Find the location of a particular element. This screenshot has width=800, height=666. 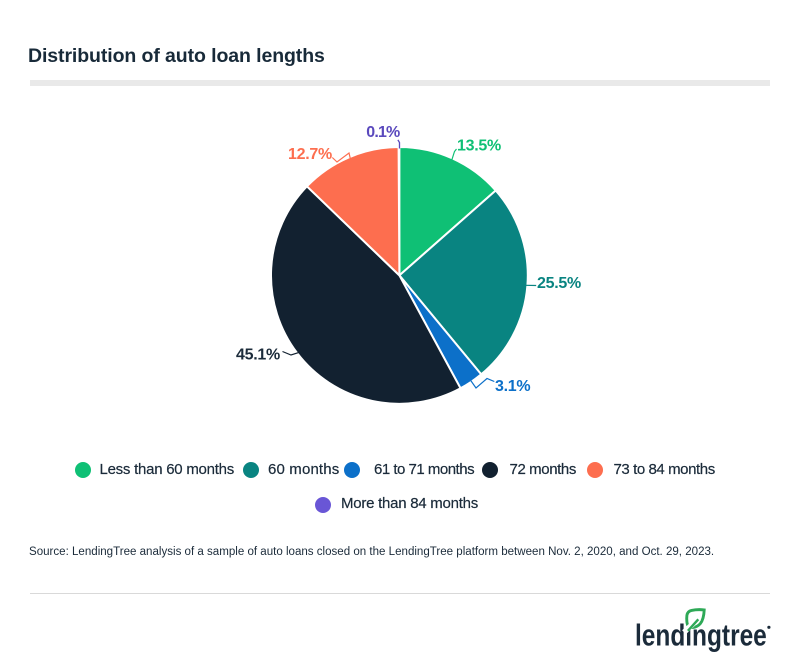

svg-text: 12.7% is located at coordinates (310, 154).